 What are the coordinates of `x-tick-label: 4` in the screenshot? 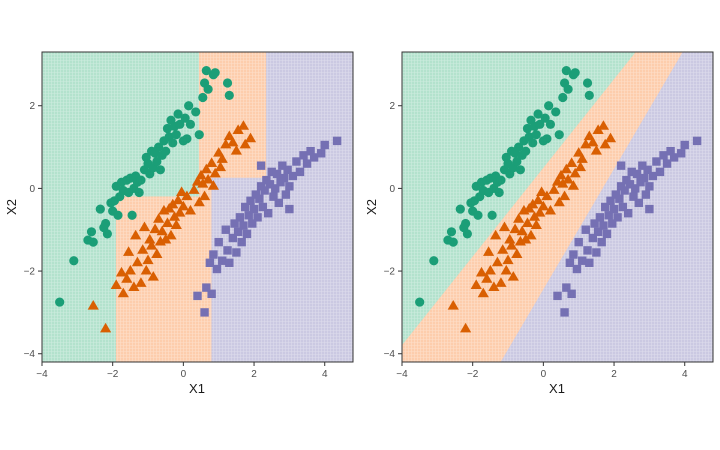 It's located at (325, 374).